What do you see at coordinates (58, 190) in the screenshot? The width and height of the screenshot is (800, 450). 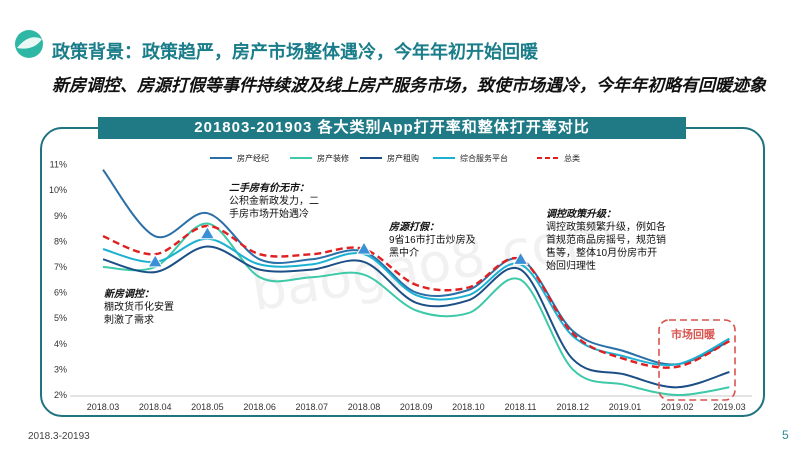 I see `y-tick-label: 10%` at bounding box center [58, 190].